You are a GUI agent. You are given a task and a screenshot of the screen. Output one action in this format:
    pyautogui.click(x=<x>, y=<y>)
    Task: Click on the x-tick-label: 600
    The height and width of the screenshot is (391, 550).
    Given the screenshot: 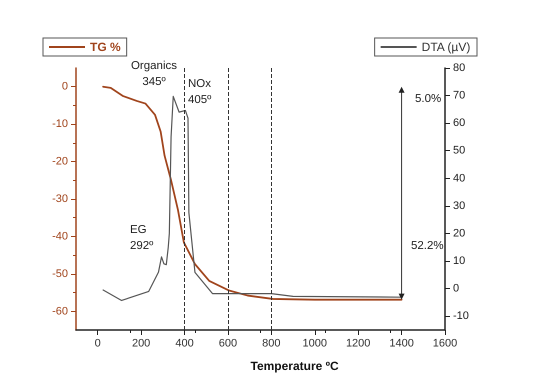 What is the action you would take?
    pyautogui.click(x=228, y=344)
    